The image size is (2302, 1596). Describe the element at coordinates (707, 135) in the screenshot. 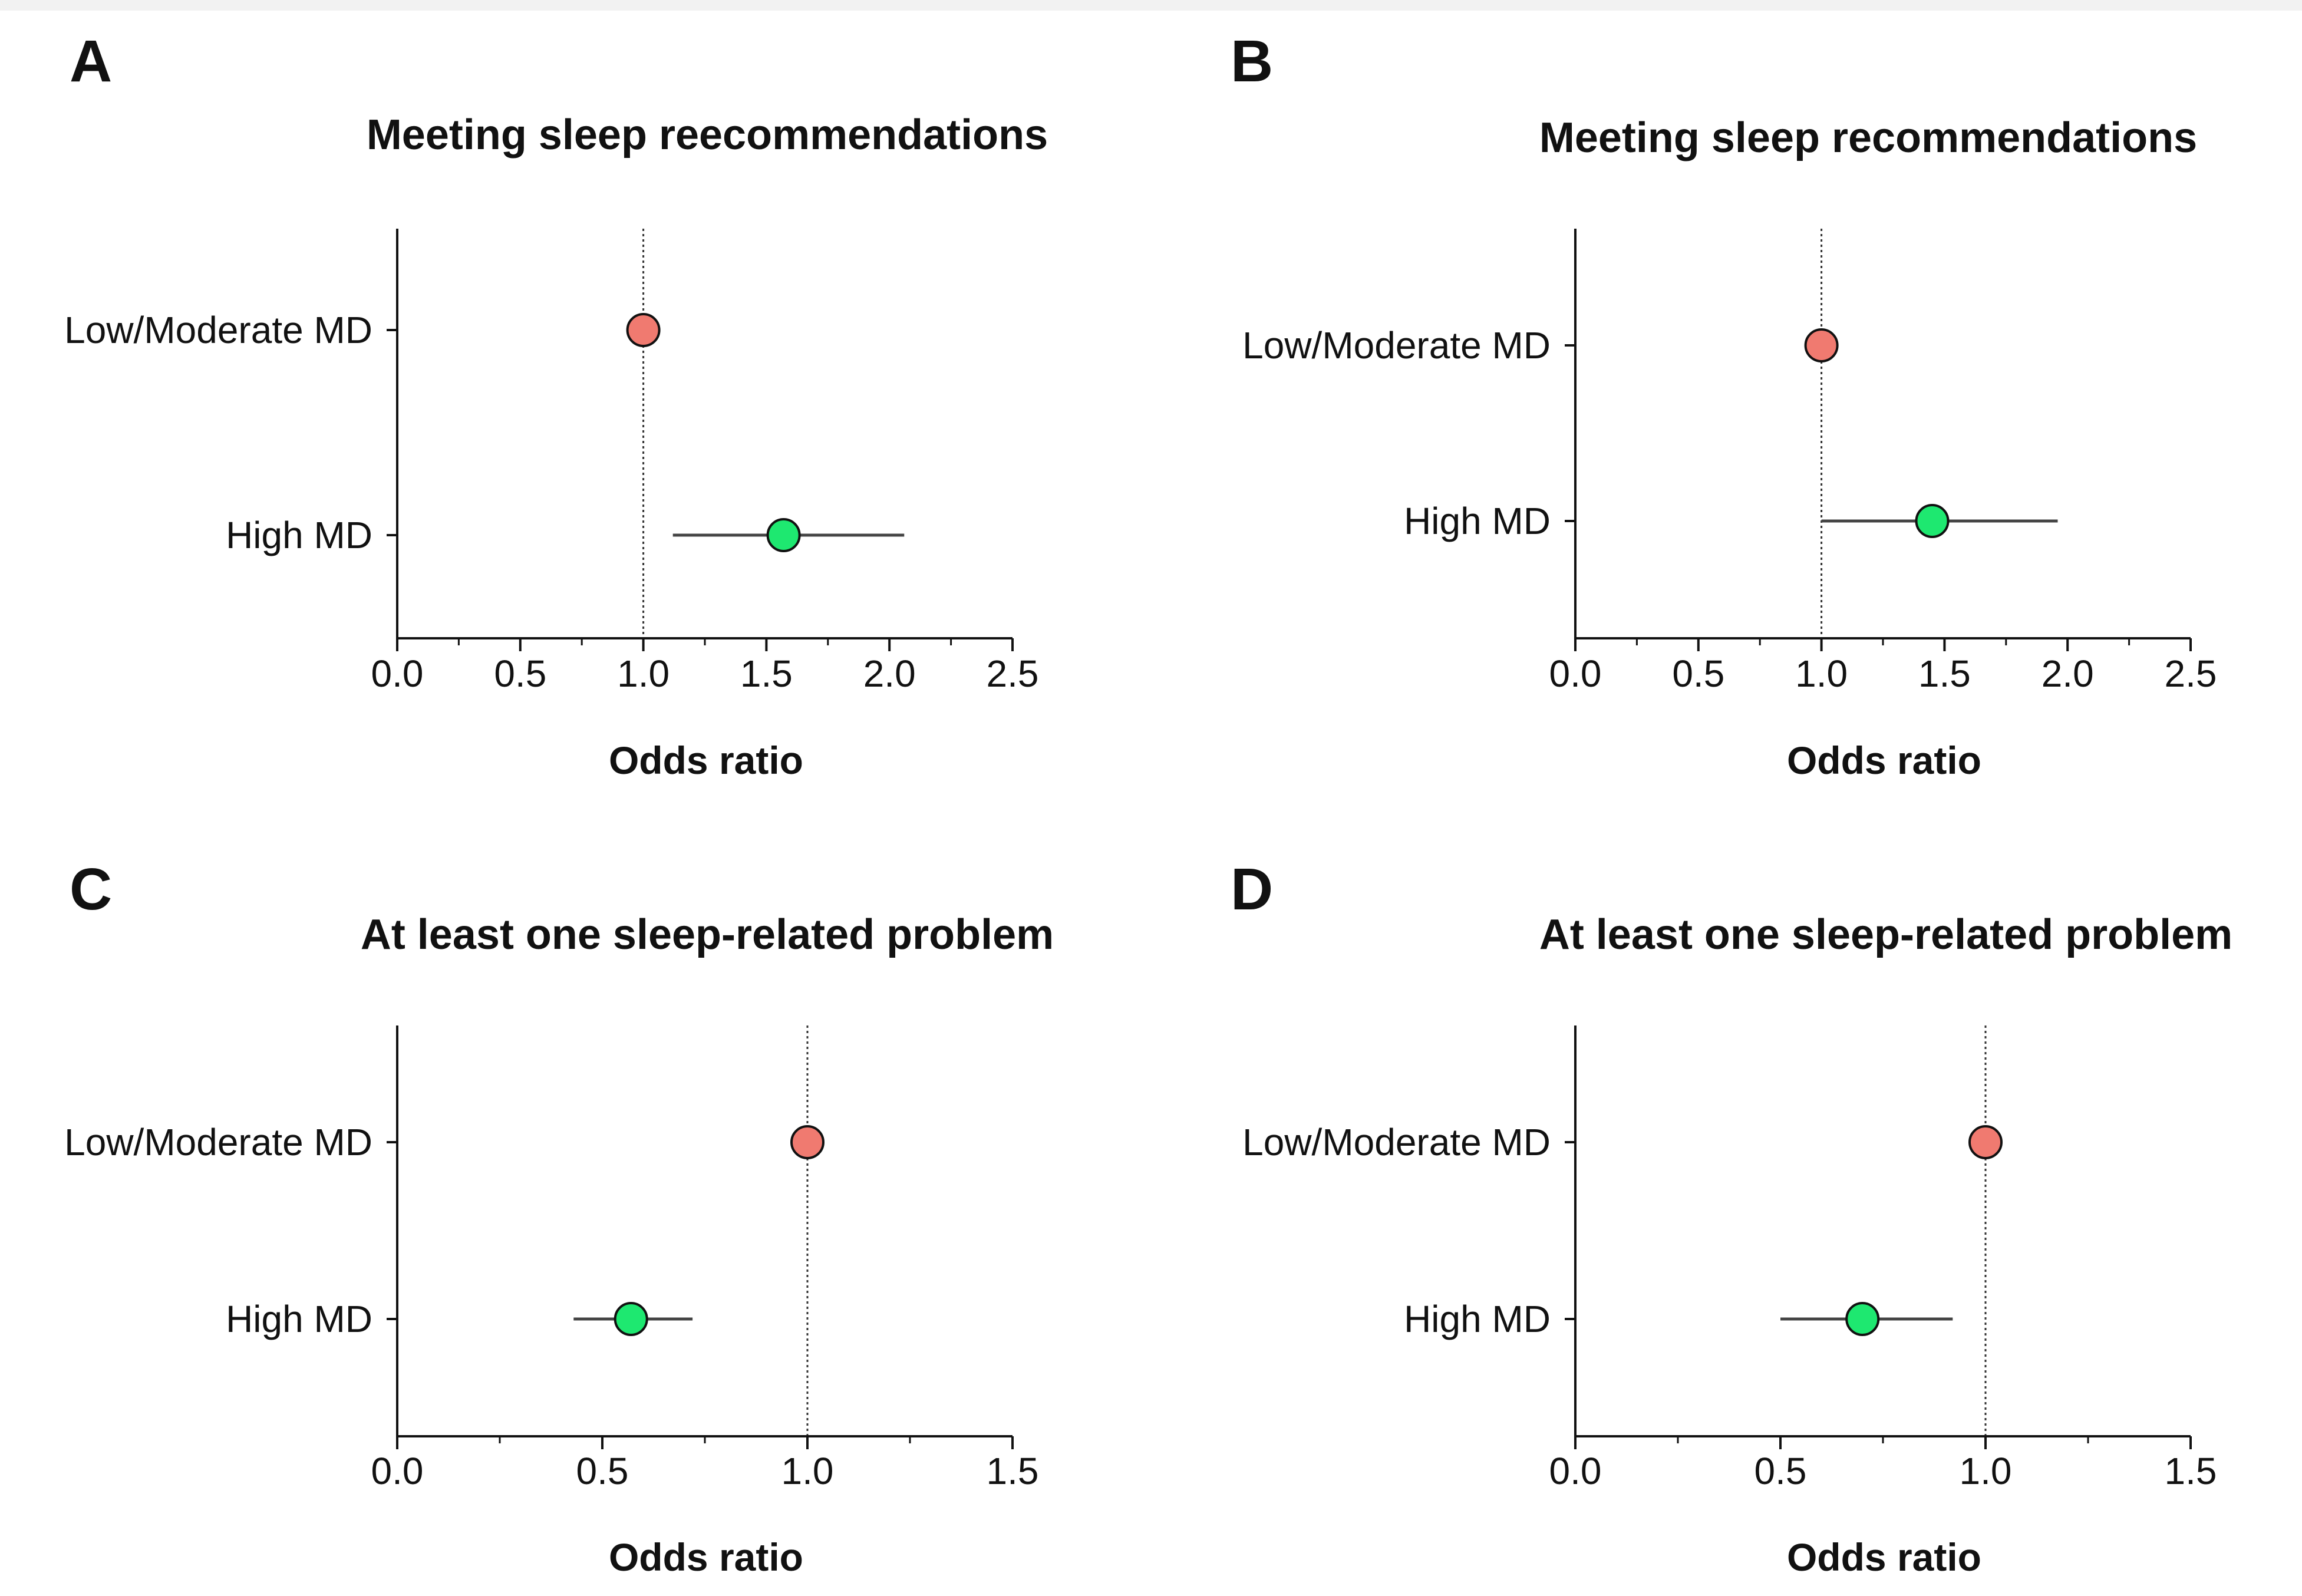

I see `panel-title: Meeting sleep reecommendations` at that location.